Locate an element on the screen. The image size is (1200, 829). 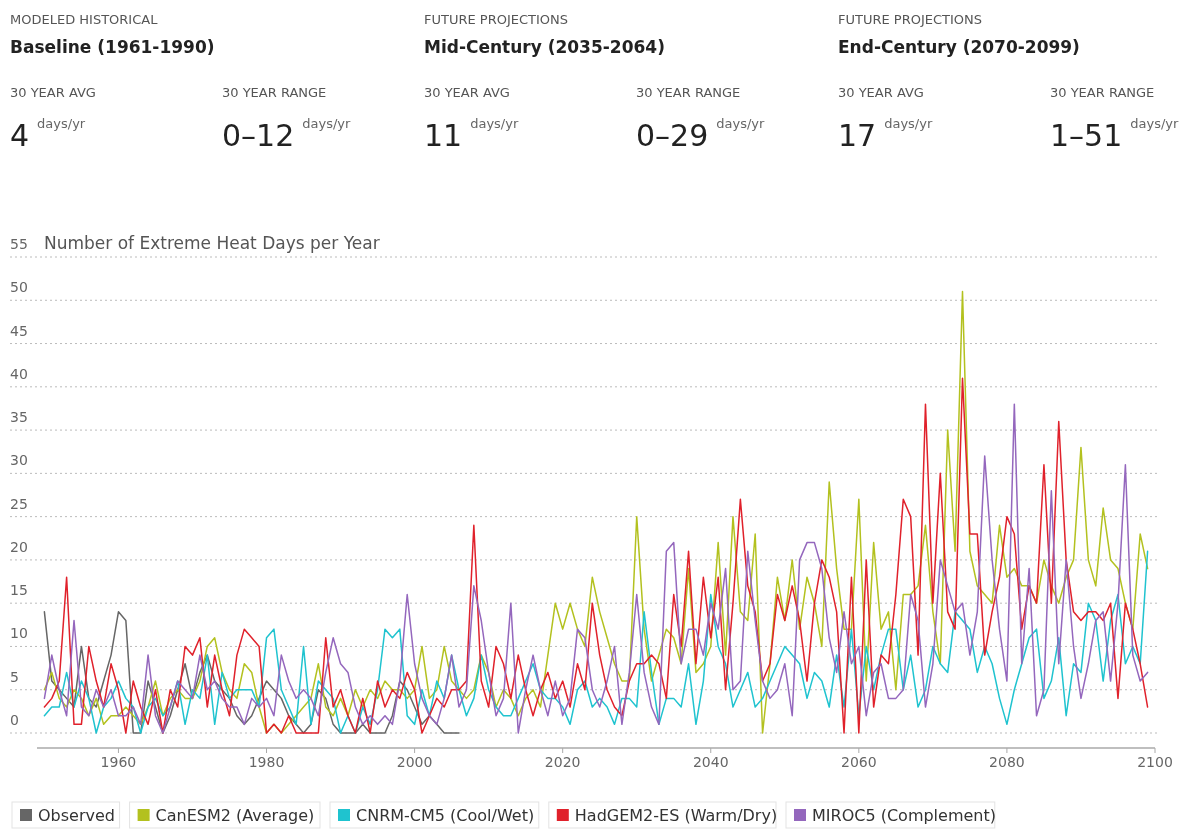
text: 0–12 is located at coordinates (258, 135).